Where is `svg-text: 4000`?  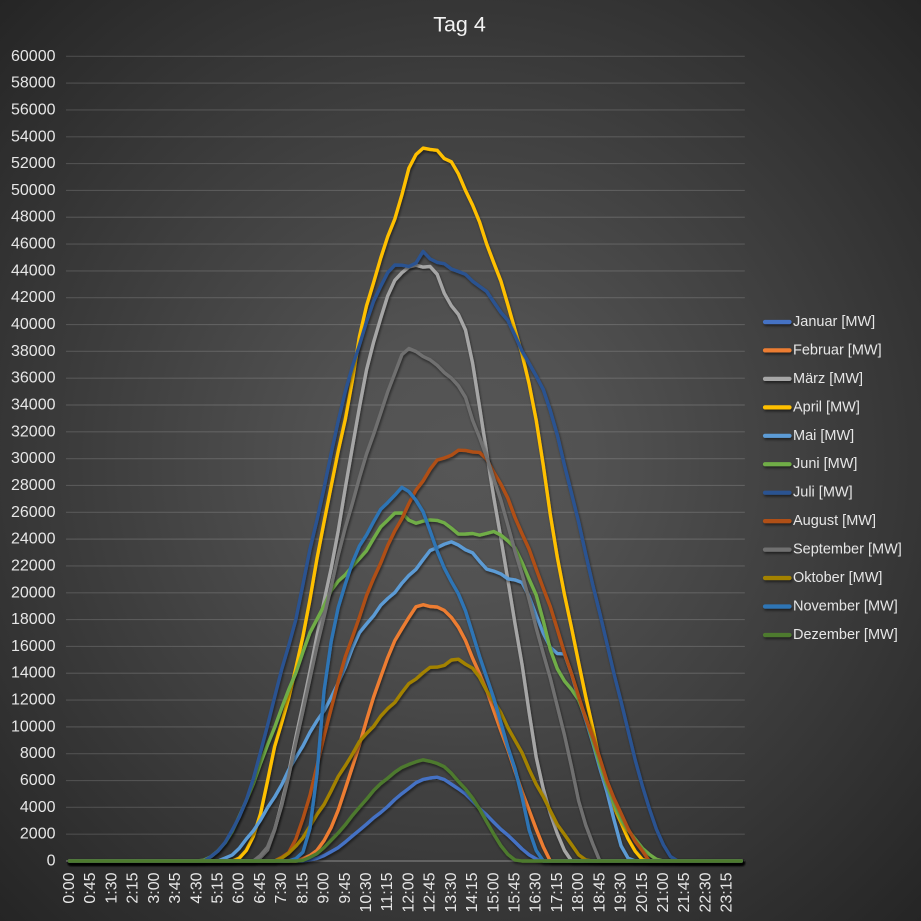 svg-text: 4000 is located at coordinates (38, 807).